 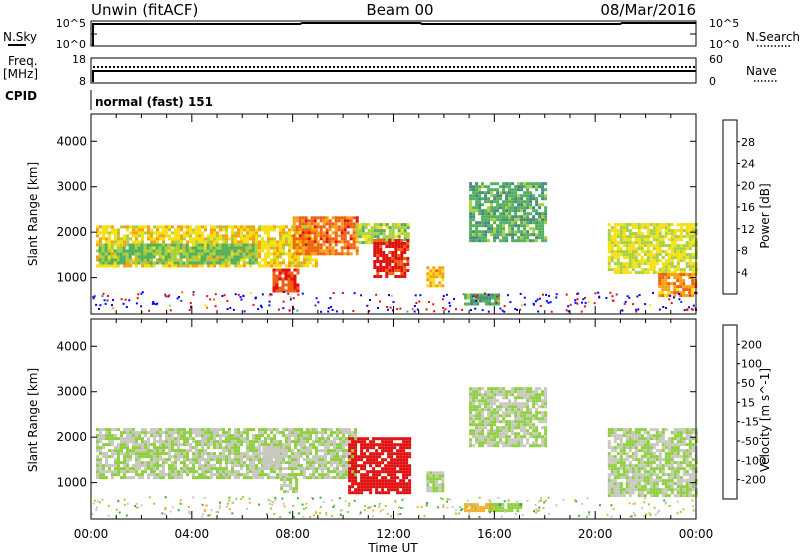 I want to click on nave-tick-top: 60, so click(x=716, y=59).